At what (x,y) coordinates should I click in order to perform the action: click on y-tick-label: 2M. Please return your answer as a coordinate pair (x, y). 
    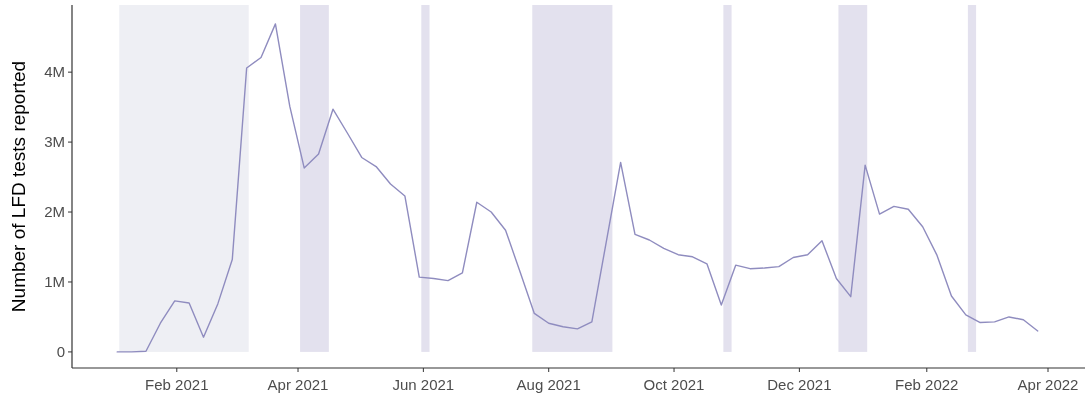
    Looking at the image, I should click on (54, 212).